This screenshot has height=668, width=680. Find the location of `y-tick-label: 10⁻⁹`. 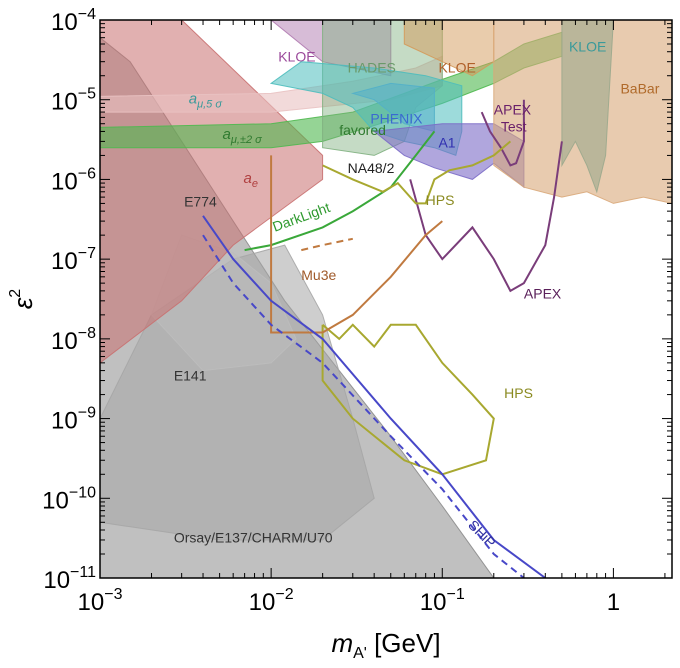

y-tick-label: 10⁻⁹ is located at coordinates (73, 420).